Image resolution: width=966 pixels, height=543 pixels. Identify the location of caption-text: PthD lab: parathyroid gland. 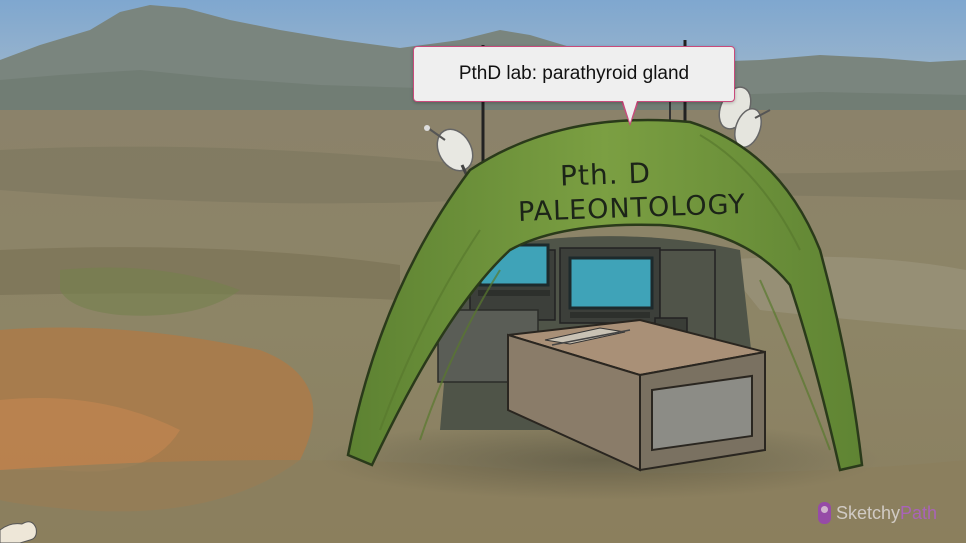
(574, 73).